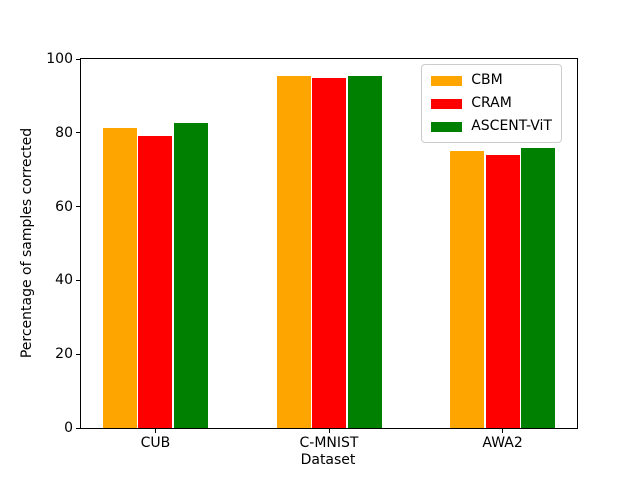  Describe the element at coordinates (64, 354) in the screenshot. I see `y-tick-label: 20` at that location.